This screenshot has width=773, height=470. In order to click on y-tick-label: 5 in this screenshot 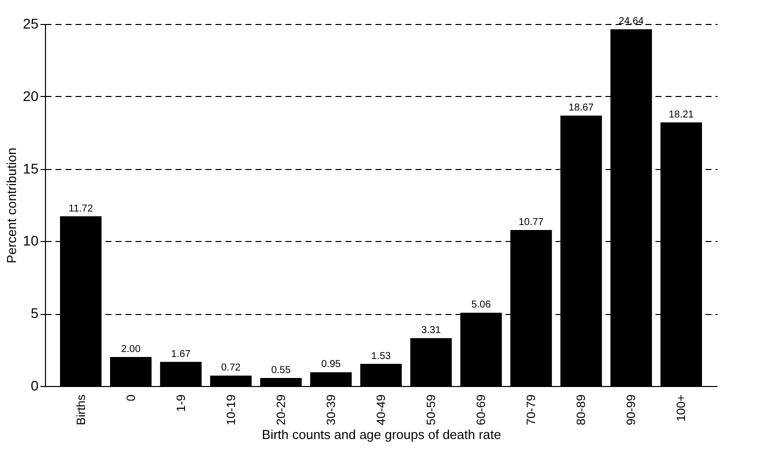, I will do `click(34, 313)`.